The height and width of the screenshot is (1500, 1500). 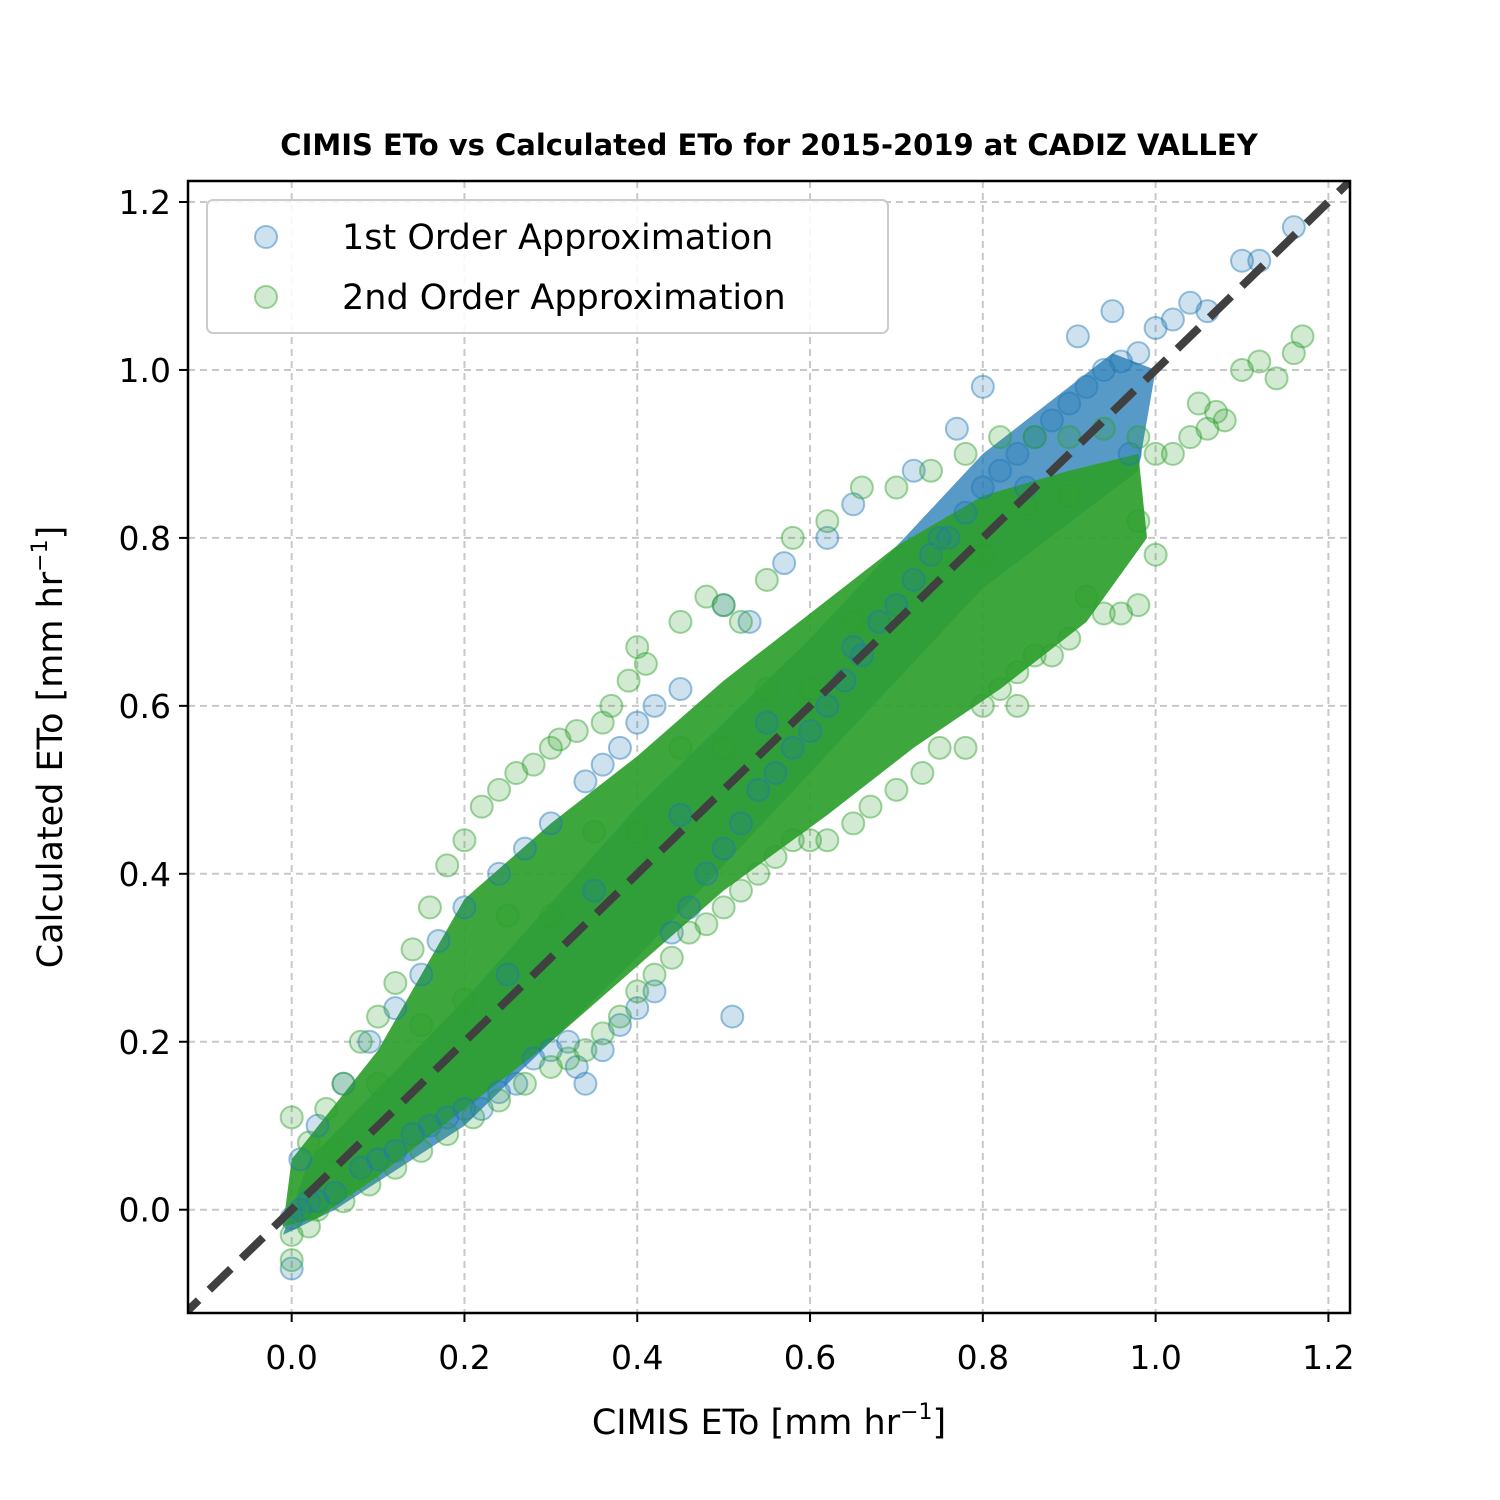 What do you see at coordinates (145, 706) in the screenshot?
I see `y-tick-label: 0.6` at bounding box center [145, 706].